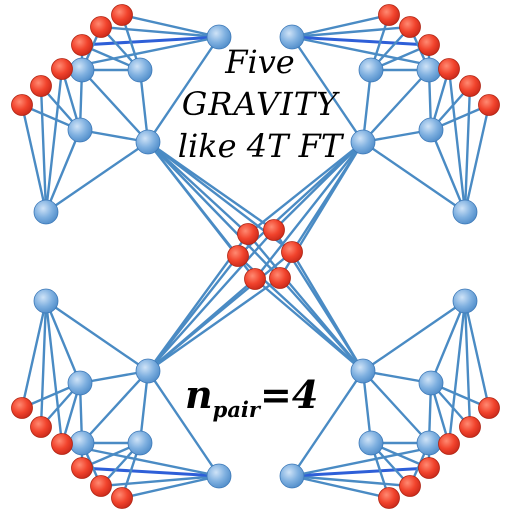 This screenshot has height=513, width=511. Describe the element at coordinates (260, 62) in the screenshot. I see `title-line-1: Five` at that location.